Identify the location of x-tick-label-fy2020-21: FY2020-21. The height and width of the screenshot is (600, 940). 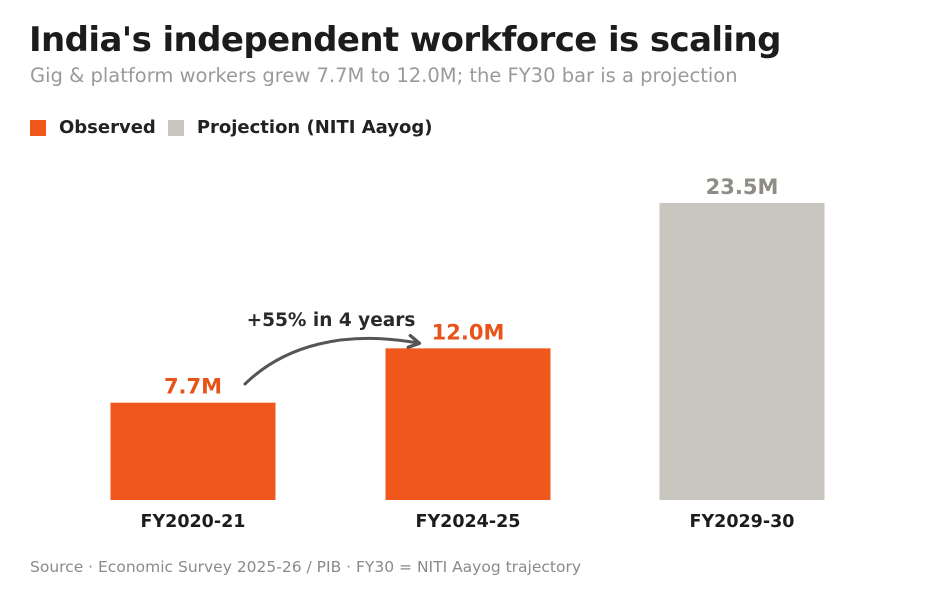
(193, 522).